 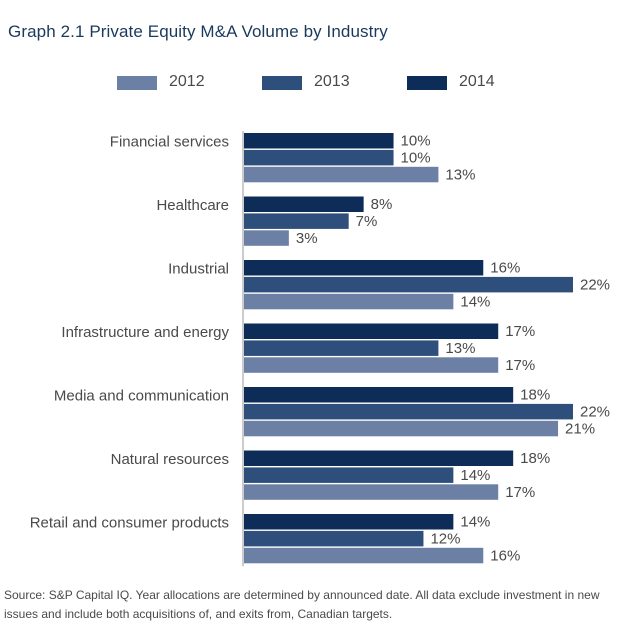 What do you see at coordinates (371, 365) in the screenshot?
I see `bar-infrastructure-and-energy-2012` at bounding box center [371, 365].